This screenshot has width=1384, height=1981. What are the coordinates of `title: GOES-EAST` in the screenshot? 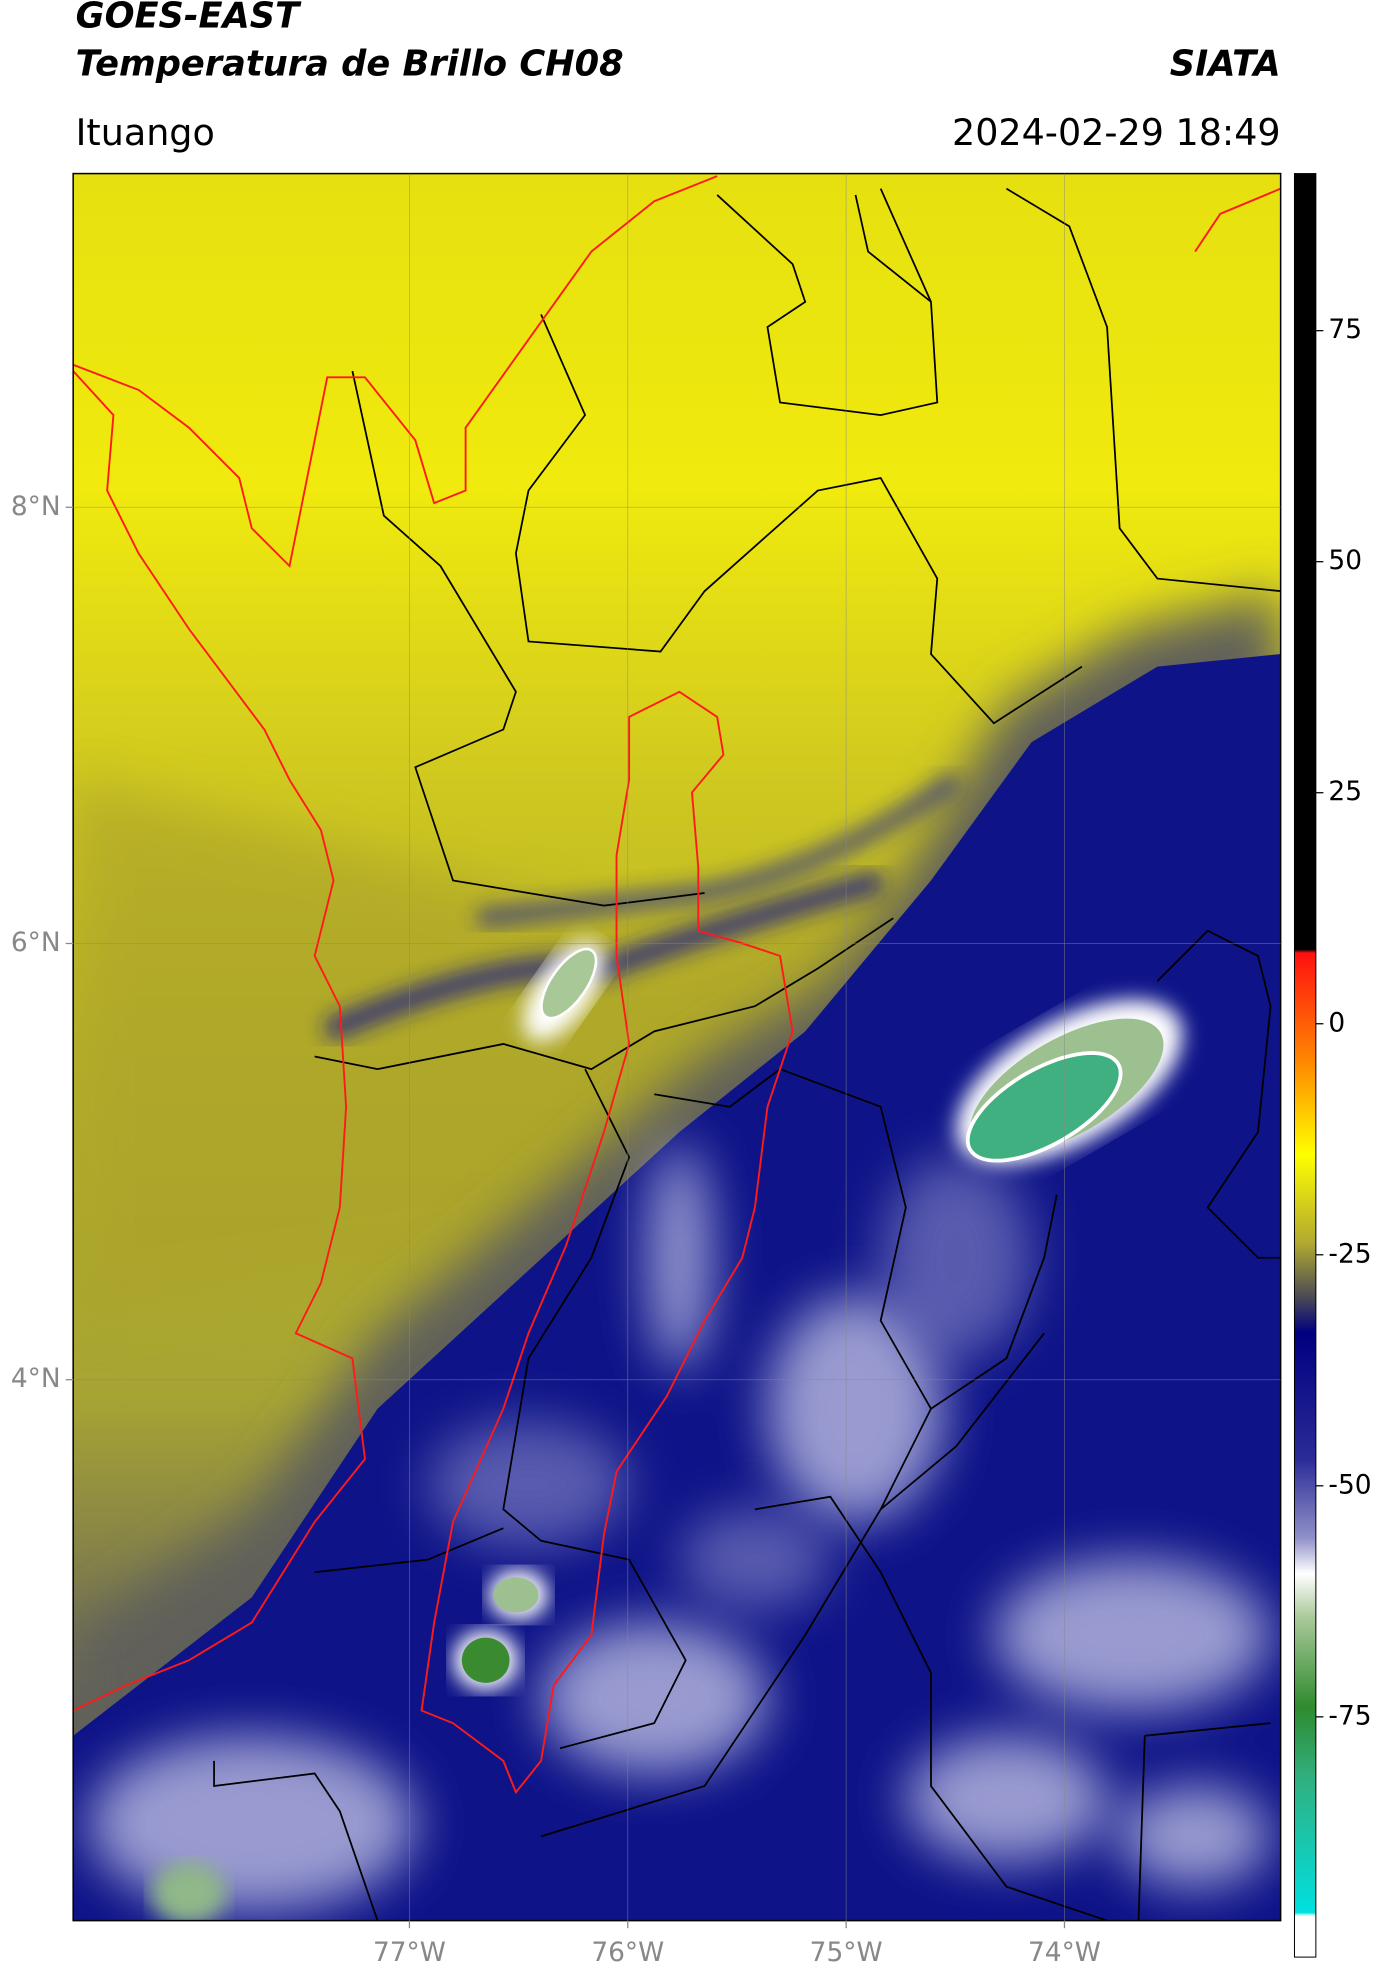 It's located at (189, 18).